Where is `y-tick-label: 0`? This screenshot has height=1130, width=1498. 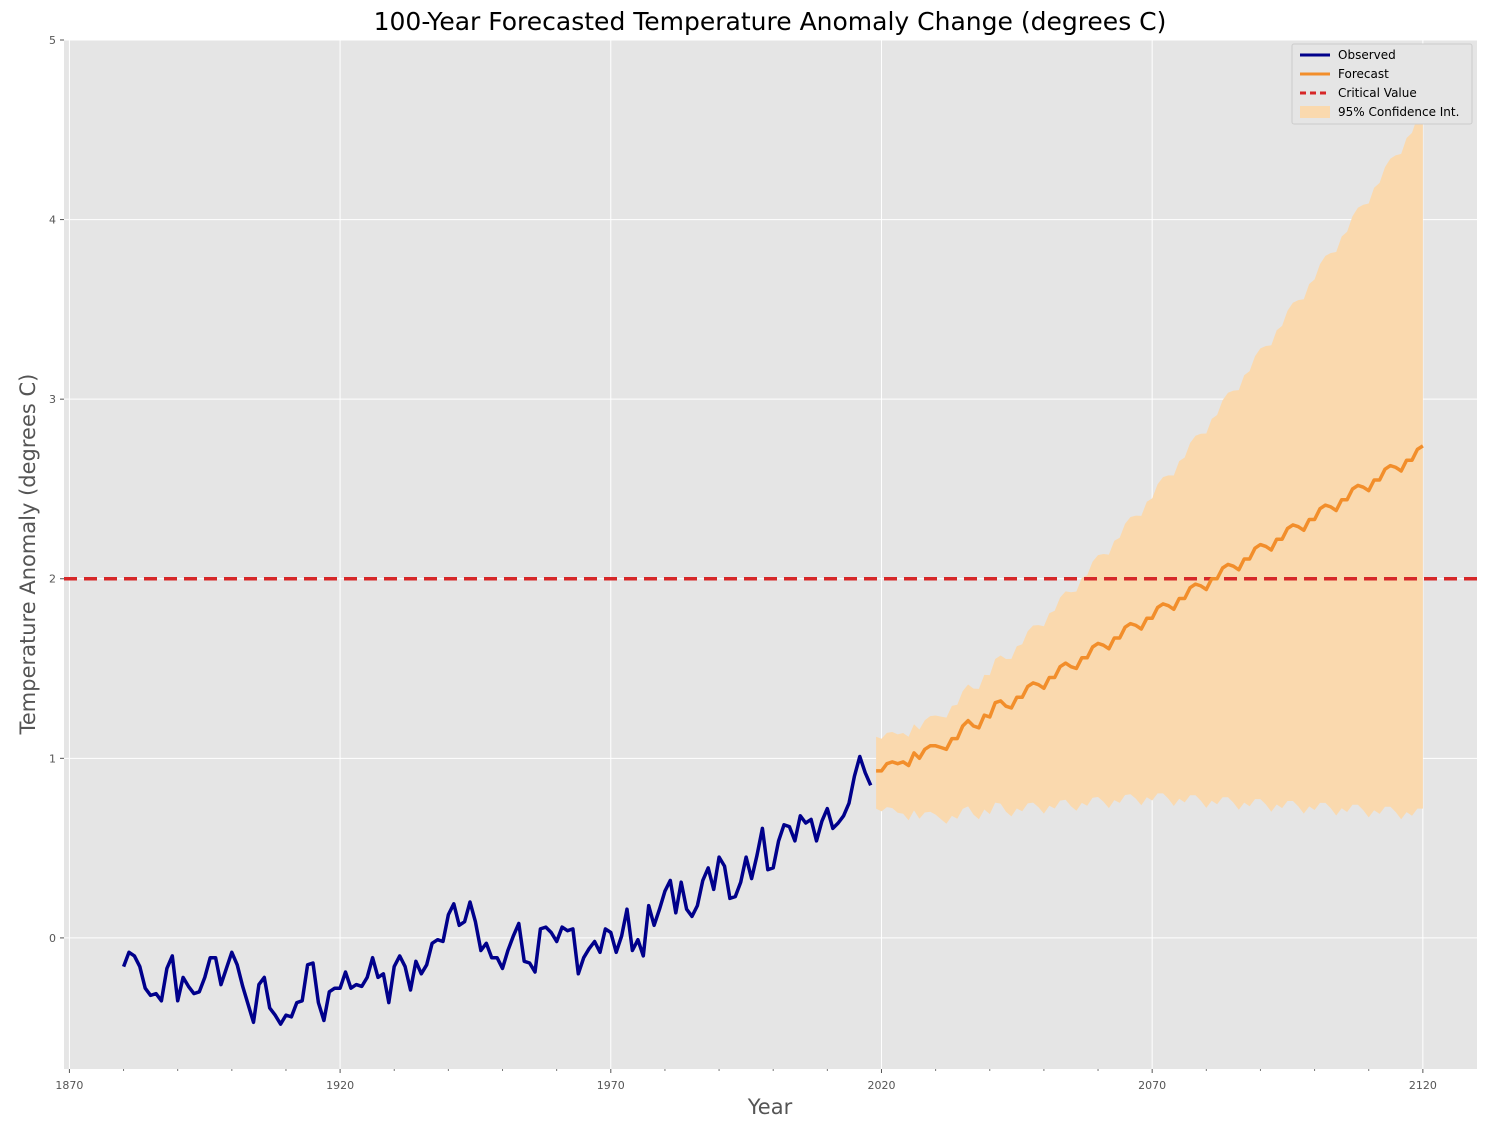 y-tick-label: 0 is located at coordinates (52, 938).